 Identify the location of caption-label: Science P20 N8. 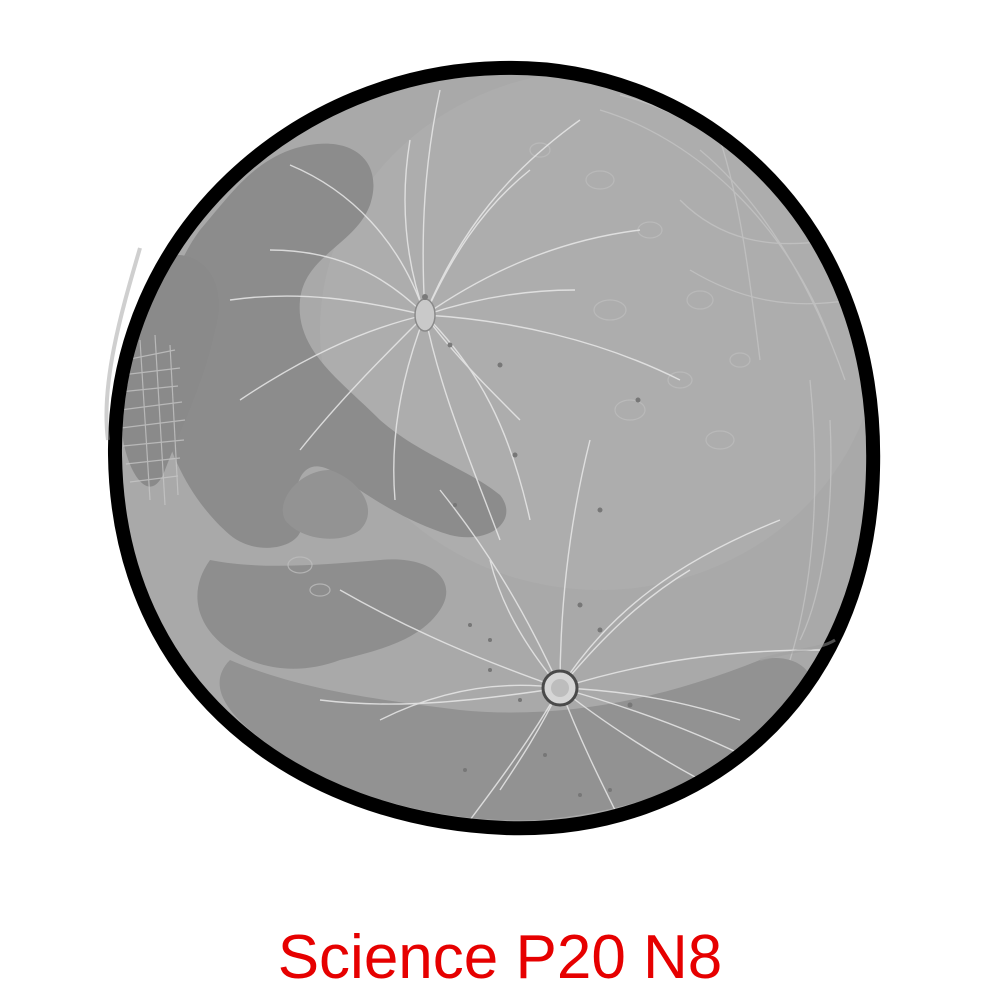
(500, 957).